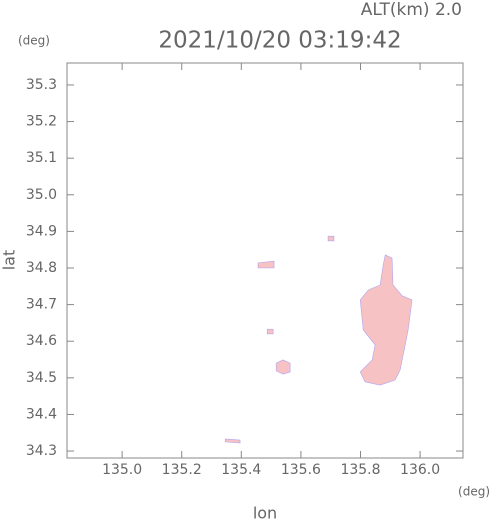 This screenshot has height=525, width=491. What do you see at coordinates (301, 470) in the screenshot?
I see `x-tick-label: 135.6` at bounding box center [301, 470].